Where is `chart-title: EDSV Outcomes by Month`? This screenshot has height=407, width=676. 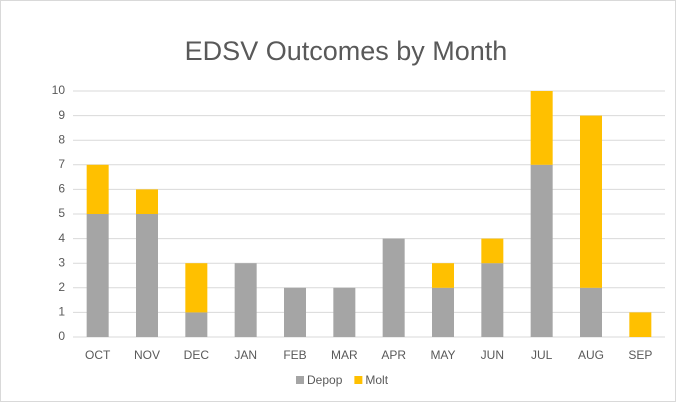 chart-title: EDSV Outcomes by Month is located at coordinates (346, 51).